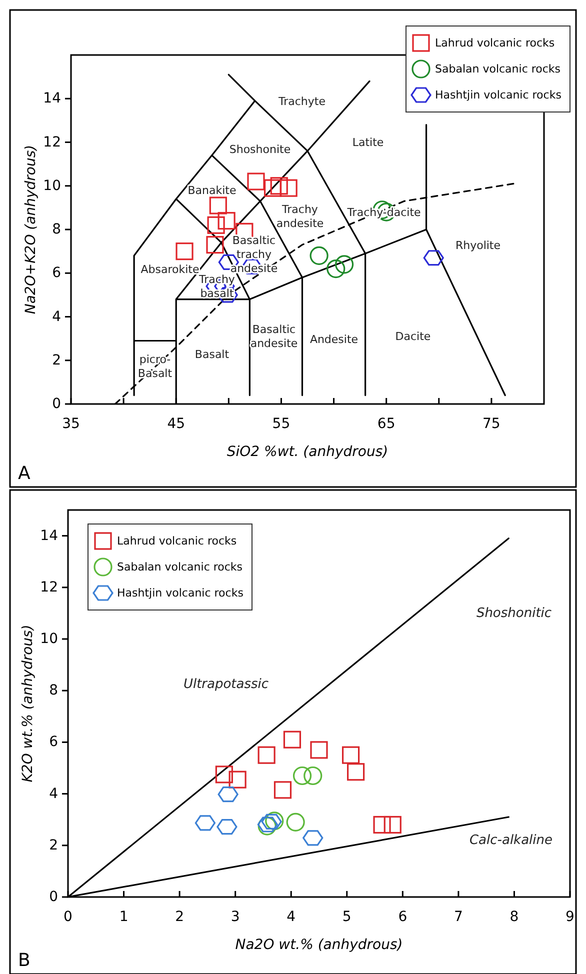 The height and width of the screenshot is (974, 586). What do you see at coordinates (347, 917) in the screenshot?
I see `x-tick-label: 5` at bounding box center [347, 917].